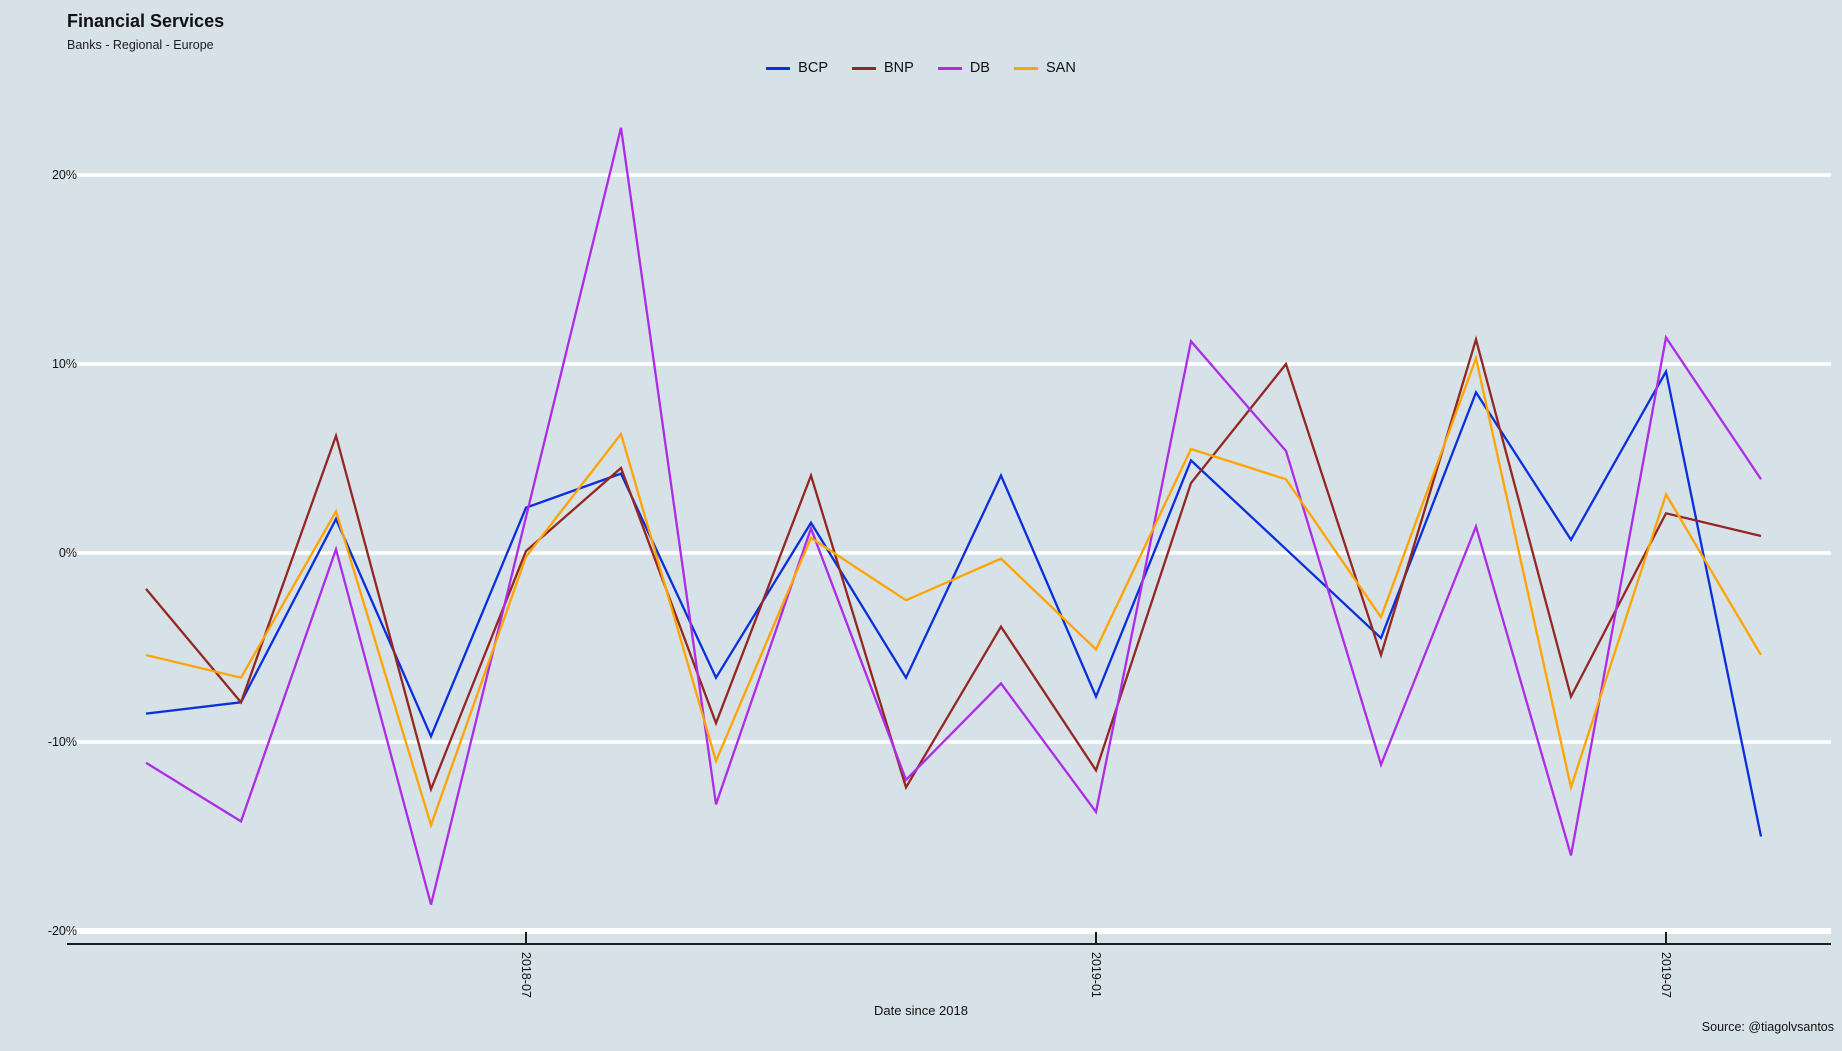 Image resolution: width=1842 pixels, height=1051 pixels. Describe the element at coordinates (899, 68) in the screenshot. I see `legend-label-bnp: BNP` at that location.